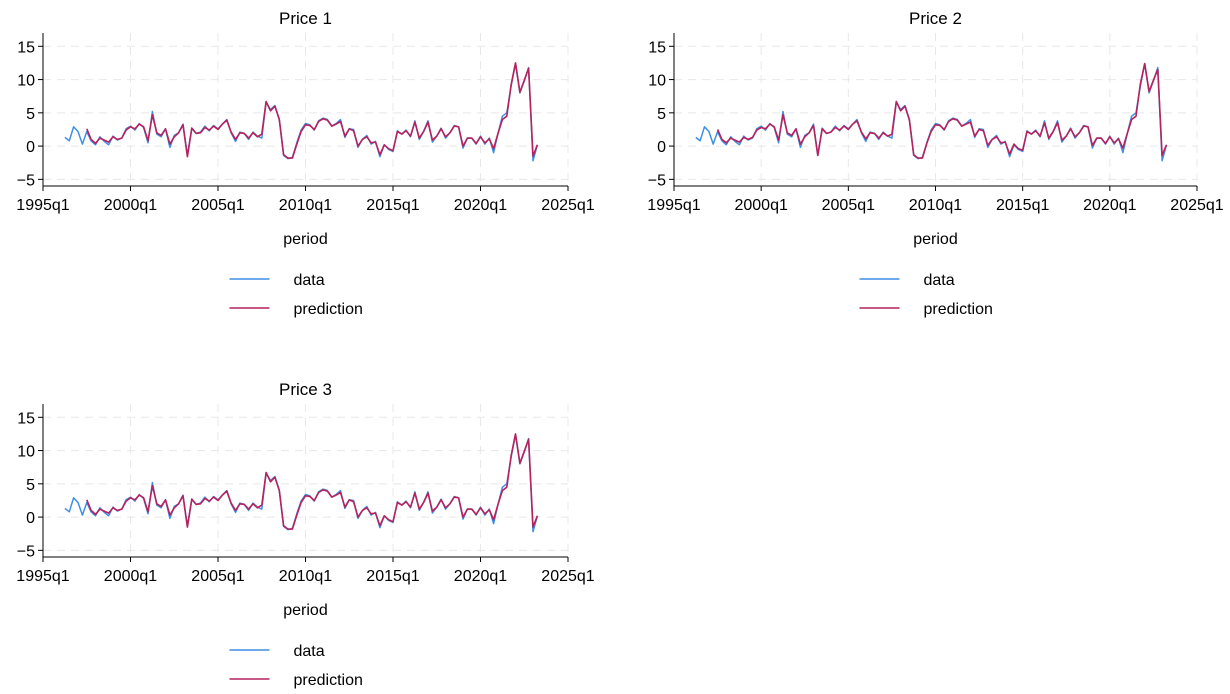 This screenshot has width=1230, height=694. Describe the element at coordinates (305, 18) in the screenshot. I see `chart-title: Price 1` at that location.